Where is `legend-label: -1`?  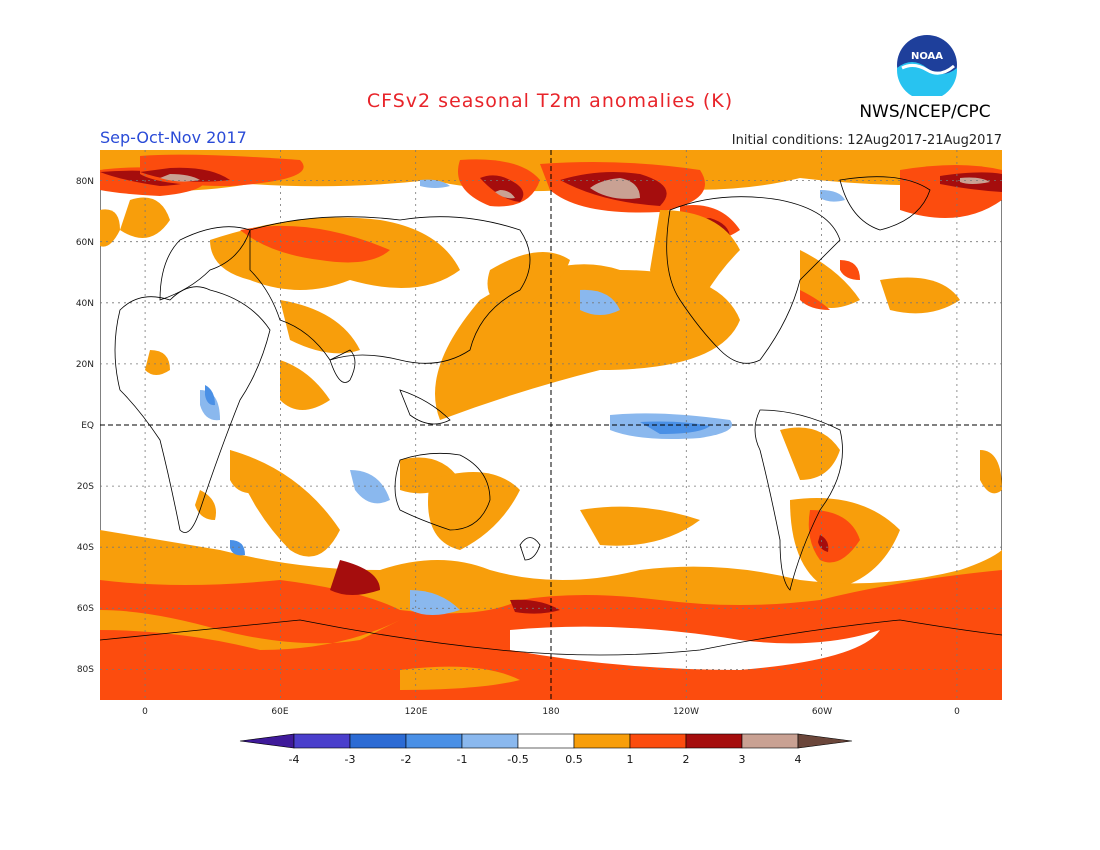
legend-label: -1 is located at coordinates (462, 759).